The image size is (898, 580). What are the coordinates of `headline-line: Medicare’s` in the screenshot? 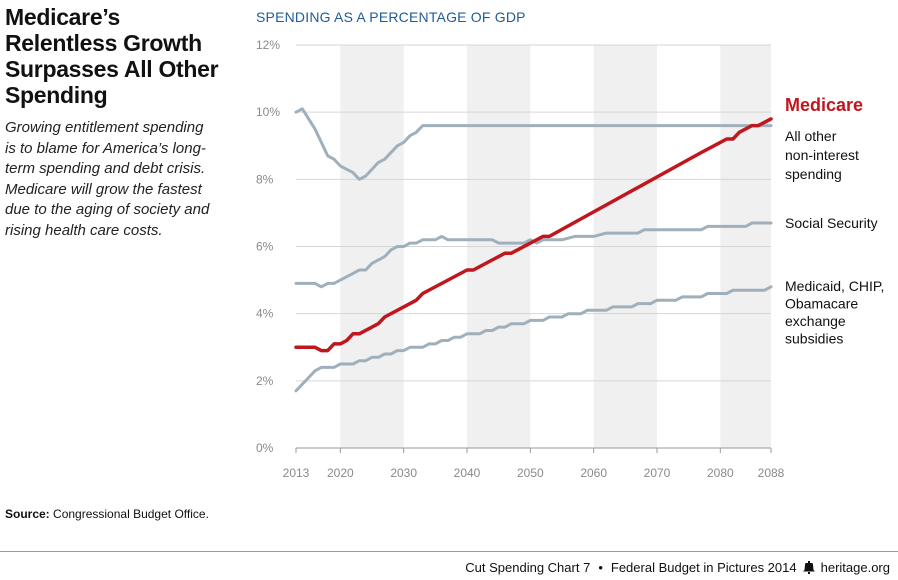 It's located at (63, 17).